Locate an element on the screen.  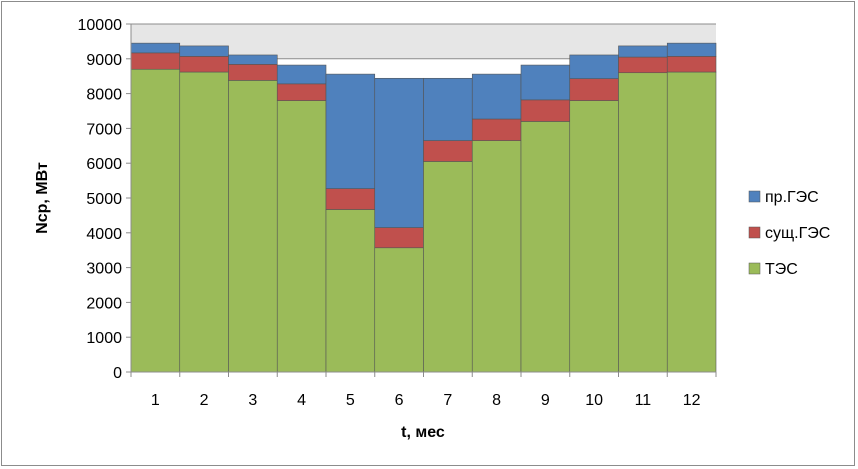
y-axis-title: Nср, МВт is located at coordinates (42, 198).